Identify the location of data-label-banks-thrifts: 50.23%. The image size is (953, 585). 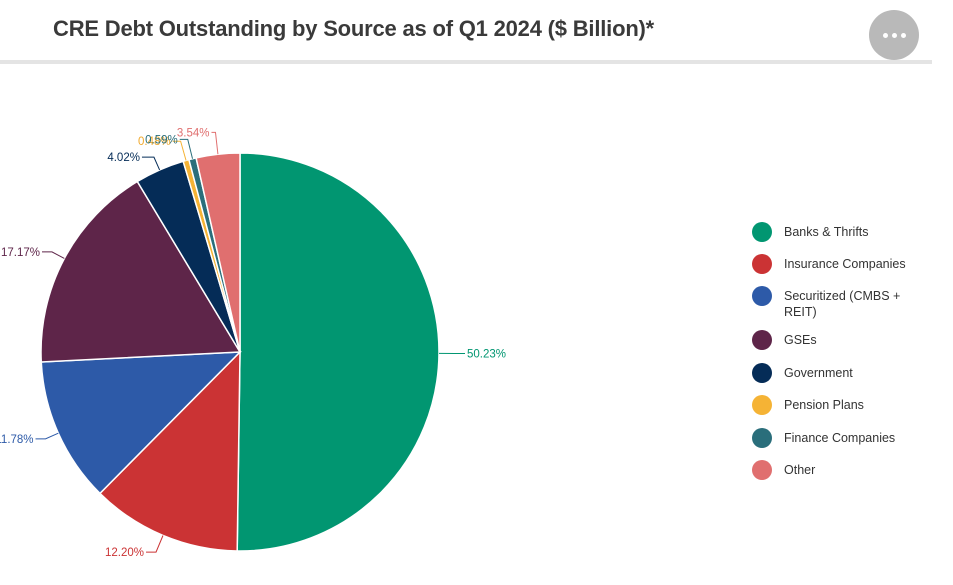
(486, 355).